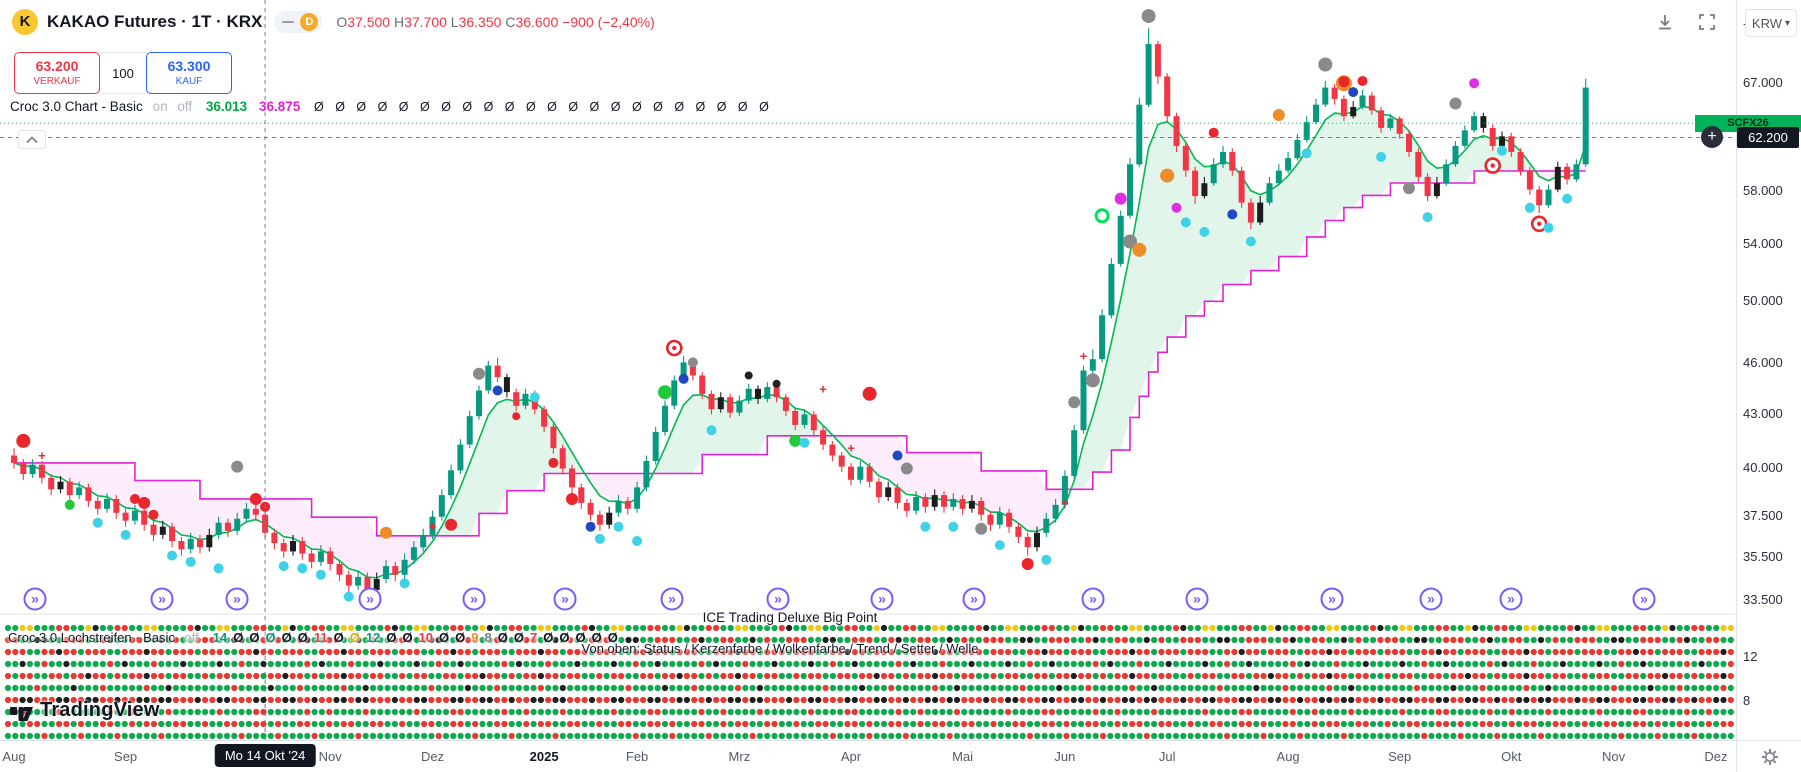  I want to click on crosshair-price-label: 62.200, so click(1768, 137).